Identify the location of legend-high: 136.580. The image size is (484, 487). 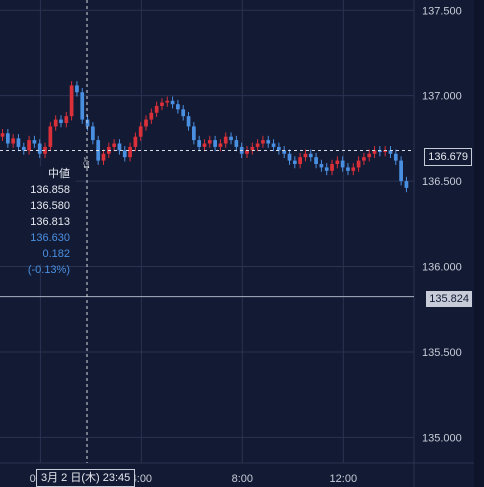
(50, 206).